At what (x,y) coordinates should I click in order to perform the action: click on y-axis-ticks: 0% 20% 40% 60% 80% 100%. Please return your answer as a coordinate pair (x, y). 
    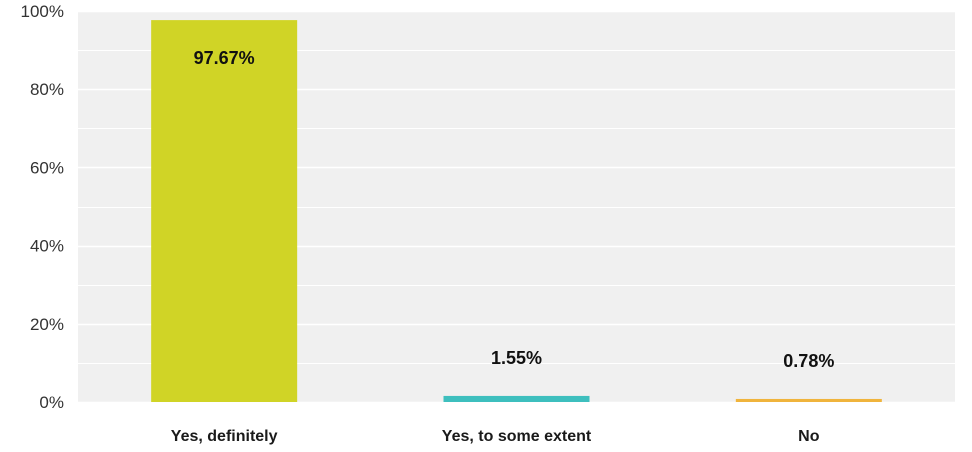
    Looking at the image, I should click on (42, 207).